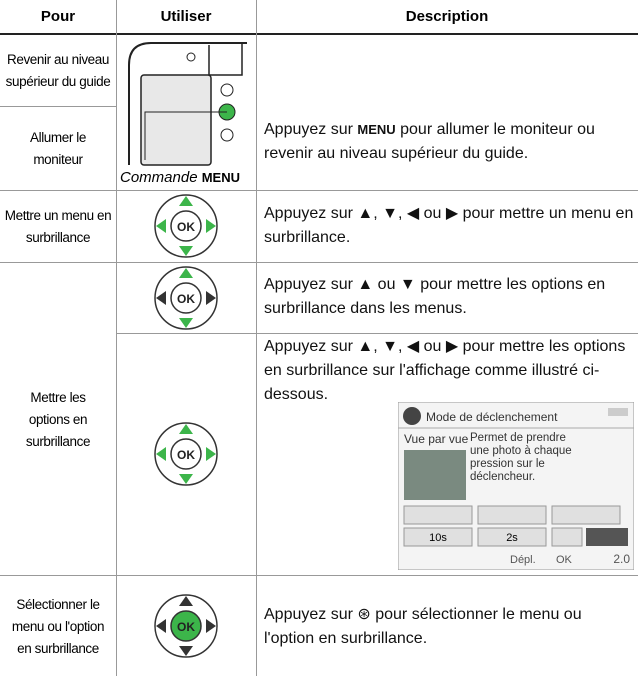 Image resolution: width=638 pixels, height=676 pixels. I want to click on caption-text: Commande, so click(159, 177).